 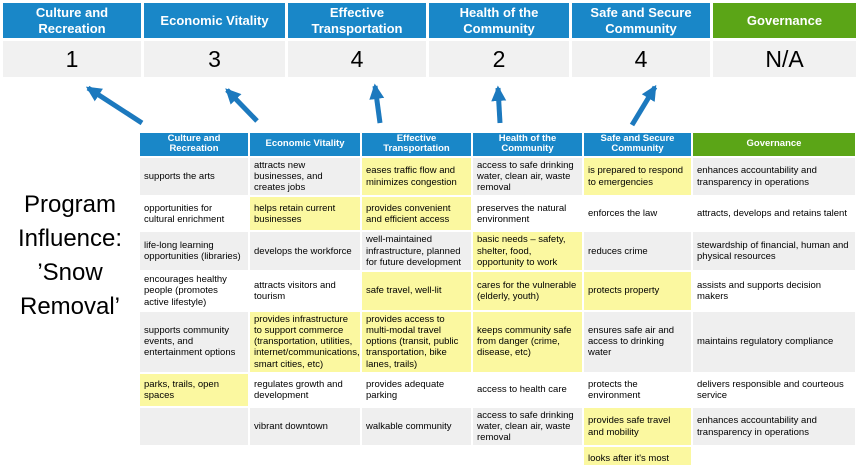 I want to click on matrix-header-cell: Health of the Community, so click(x=527, y=144).